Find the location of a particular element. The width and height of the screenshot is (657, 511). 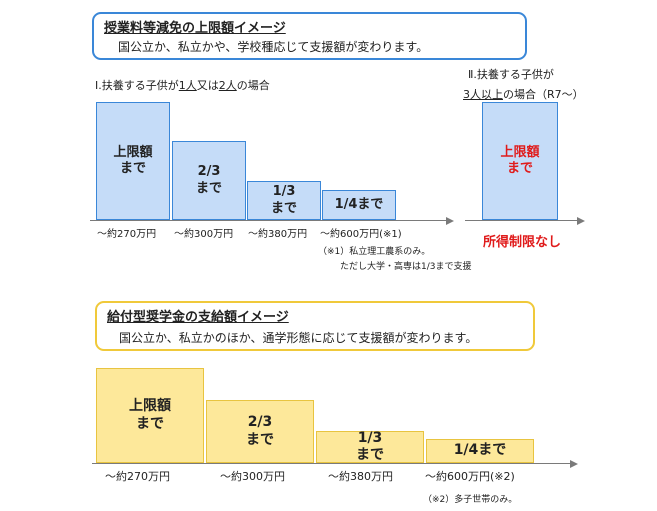

tuition-note-line1: （※1）私立理工農系のみ。 is located at coordinates (374, 252).